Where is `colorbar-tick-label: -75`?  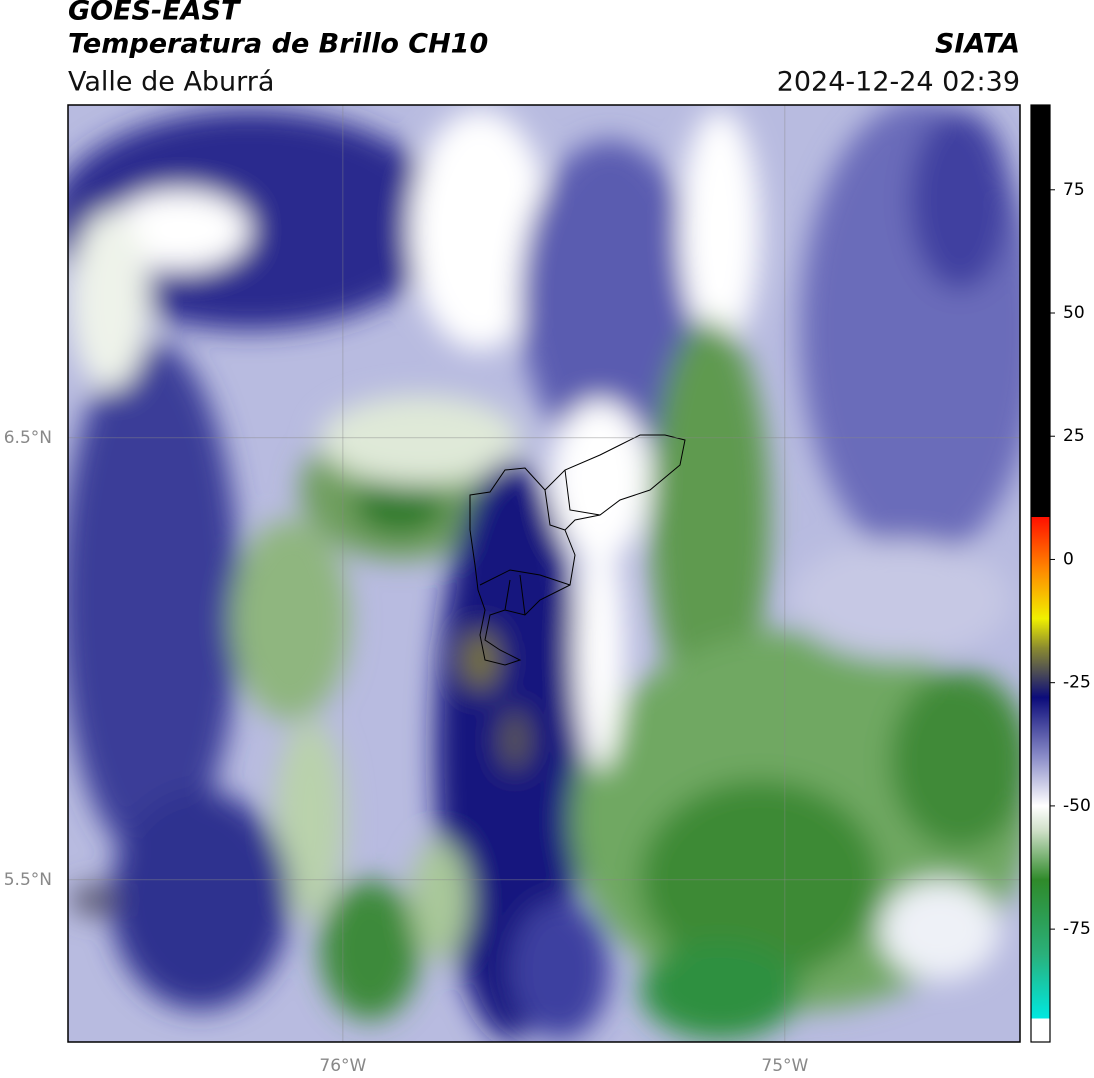
colorbar-tick-label: -75 is located at coordinates (1077, 929).